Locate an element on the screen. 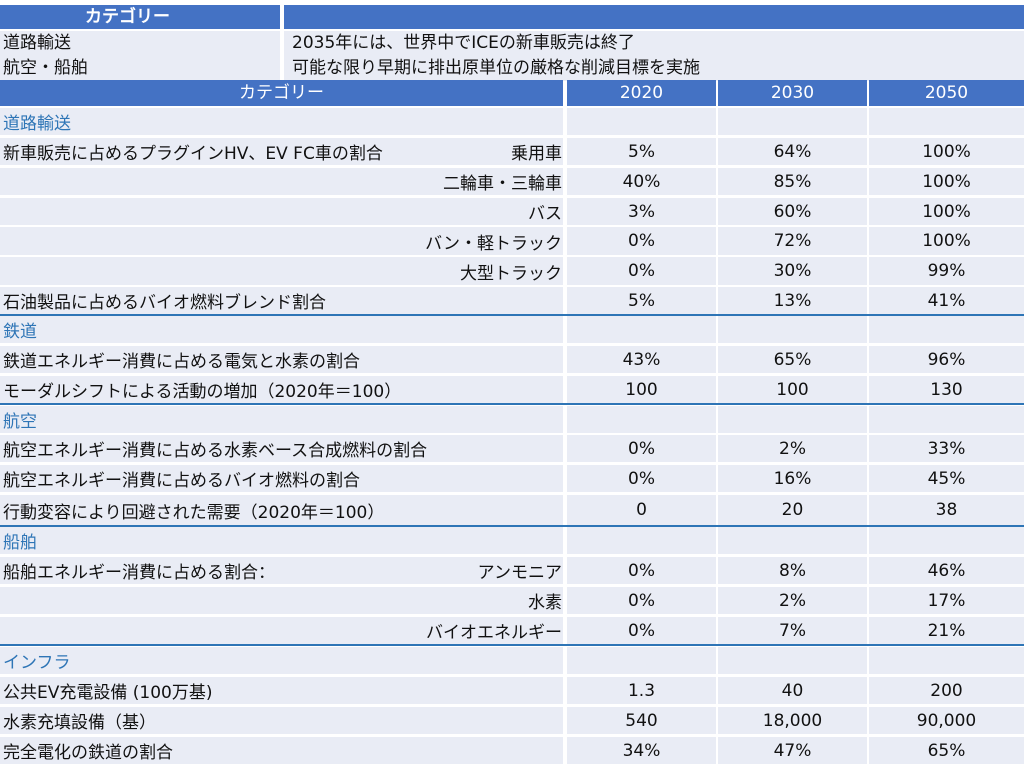  table-row: バス 3% 60% 100% is located at coordinates (512, 211).